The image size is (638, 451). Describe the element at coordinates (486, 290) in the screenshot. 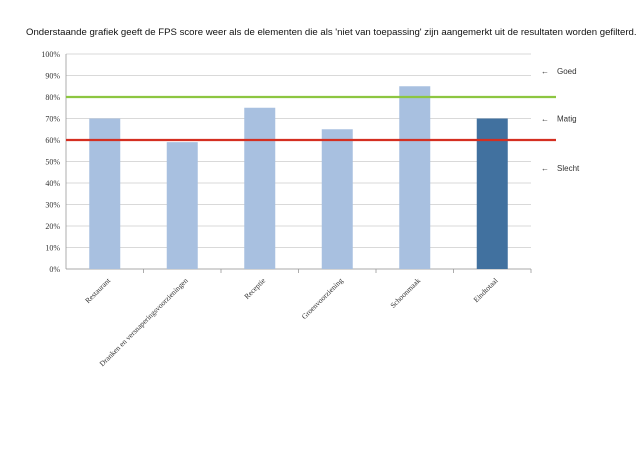

I see `x-category-label: Eindtotaal` at that location.